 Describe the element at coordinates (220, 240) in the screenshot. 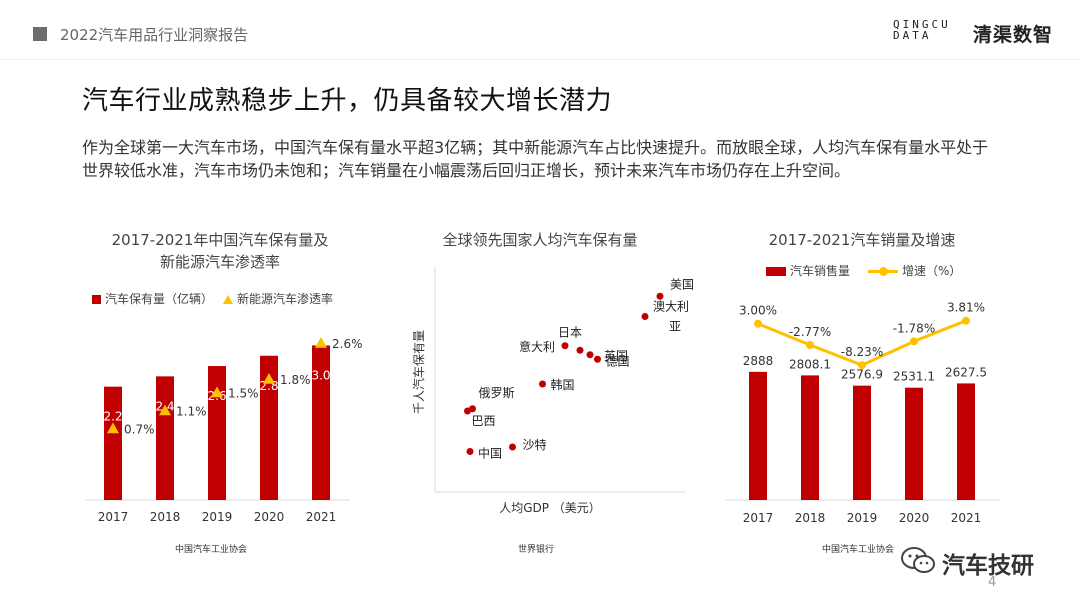

I see `chart1-title-line1: 2017-2021年中国汽车保有量及` at that location.